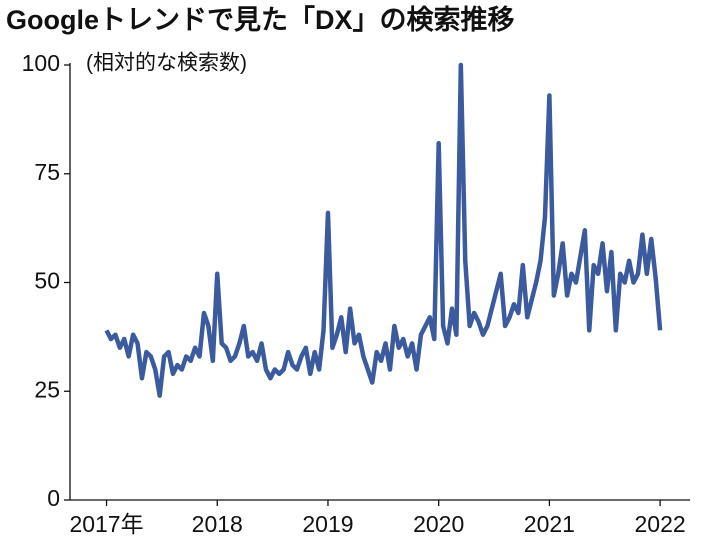 The height and width of the screenshot is (540, 720). I want to click on x-tick-label: 2017年, so click(106, 524).